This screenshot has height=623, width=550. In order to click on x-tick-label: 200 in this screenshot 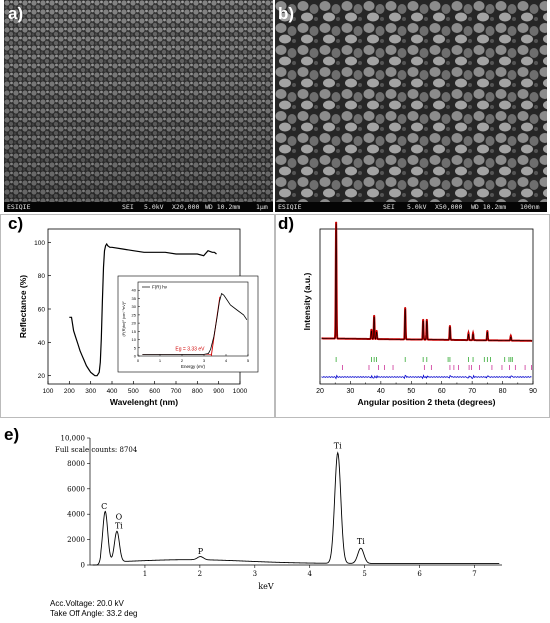, I will do `click(69, 391)`.